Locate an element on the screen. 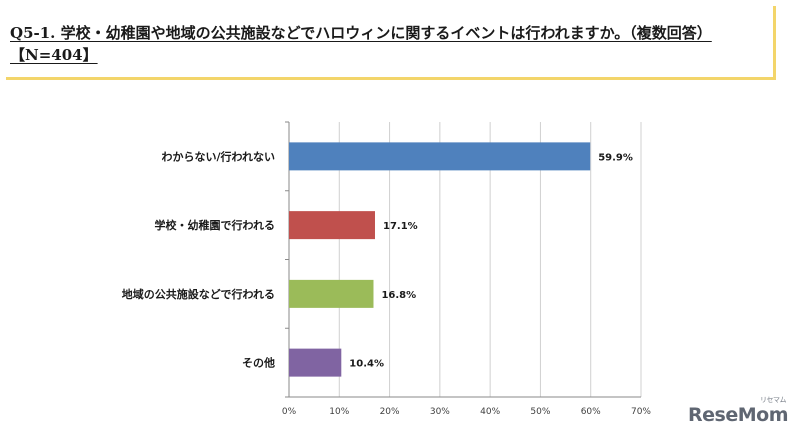 This screenshot has height=434, width=800. x-tick-label: 70% is located at coordinates (641, 412).